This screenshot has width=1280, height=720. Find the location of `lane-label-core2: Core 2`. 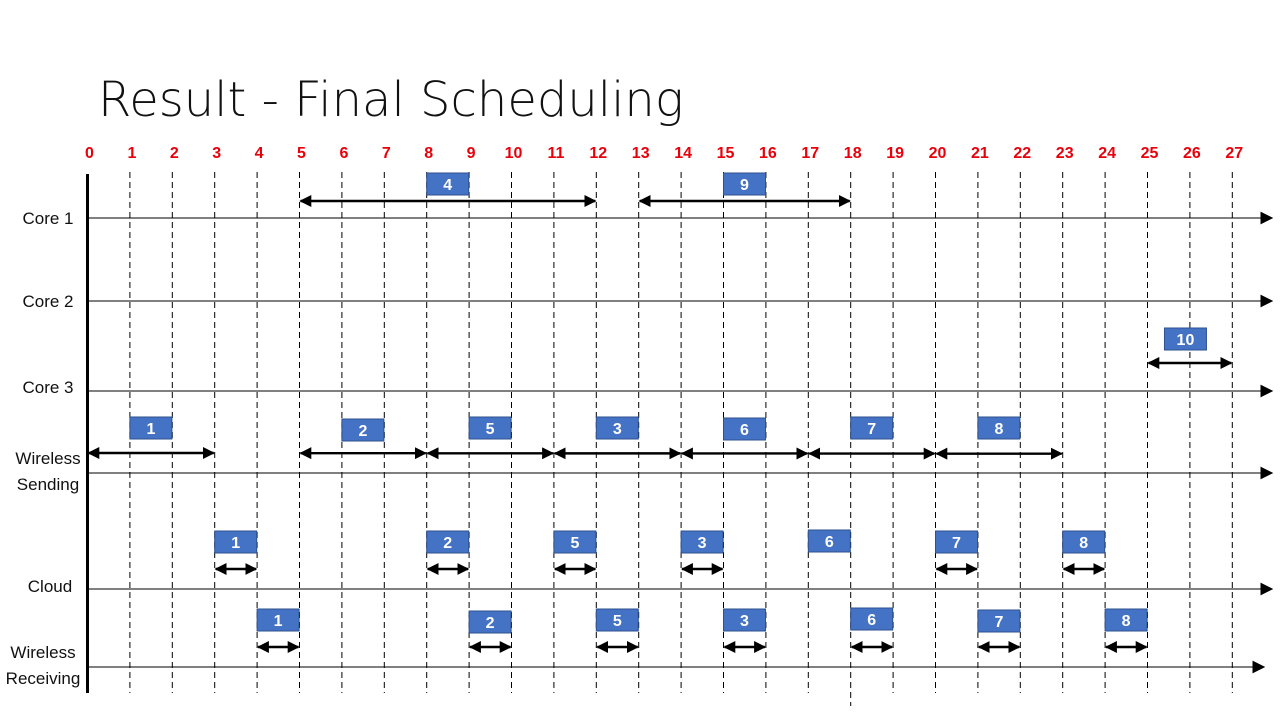

lane-label-core2: Core 2 is located at coordinates (47, 301).